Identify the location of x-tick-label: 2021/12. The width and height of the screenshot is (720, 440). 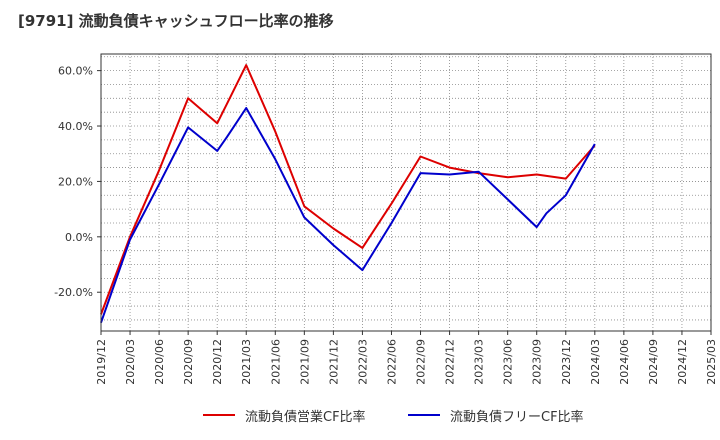
(333, 362).